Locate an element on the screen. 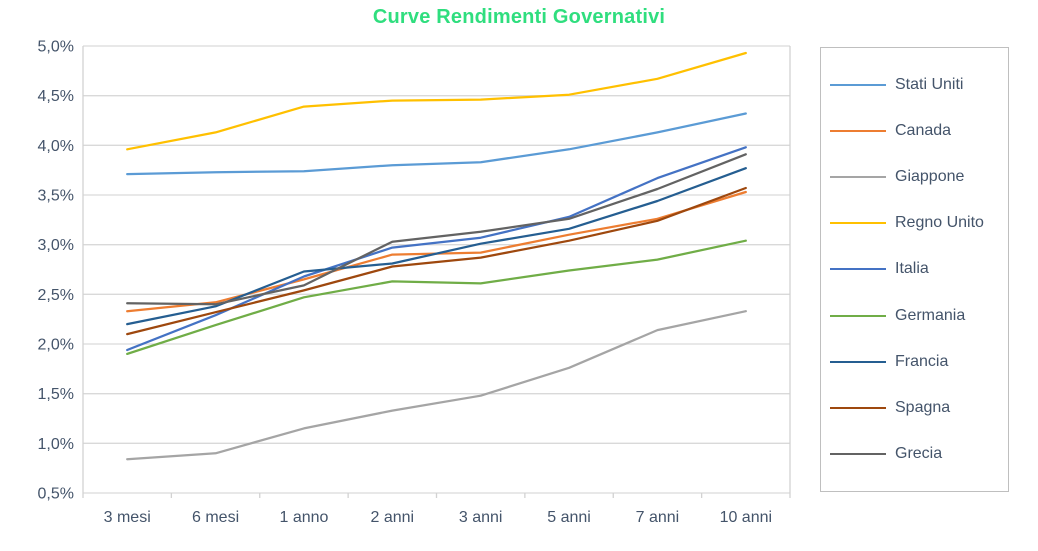 The width and height of the screenshot is (1038, 551). x-tick-label: 1 anno is located at coordinates (303, 517).